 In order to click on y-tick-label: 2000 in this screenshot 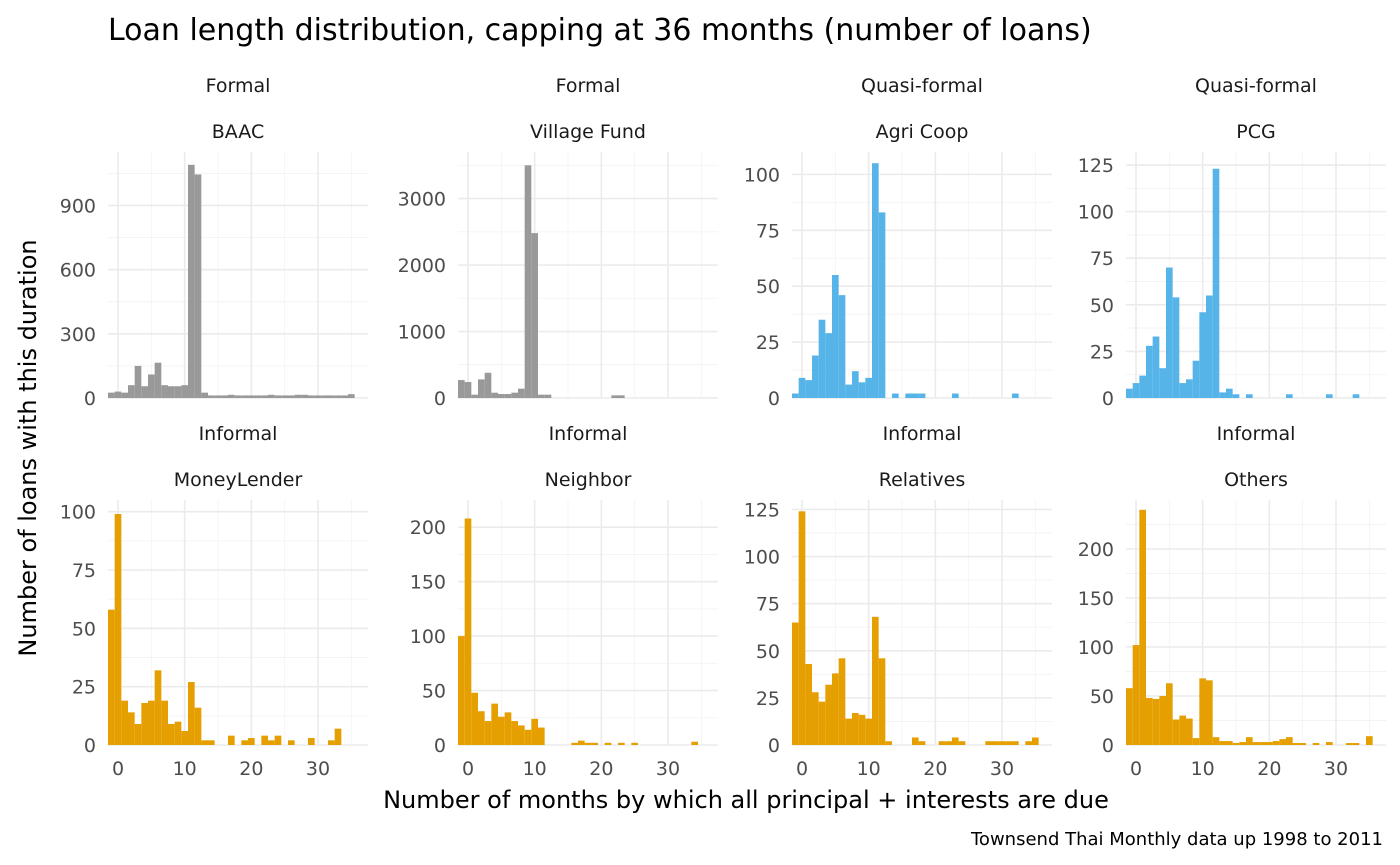, I will do `click(422, 266)`.